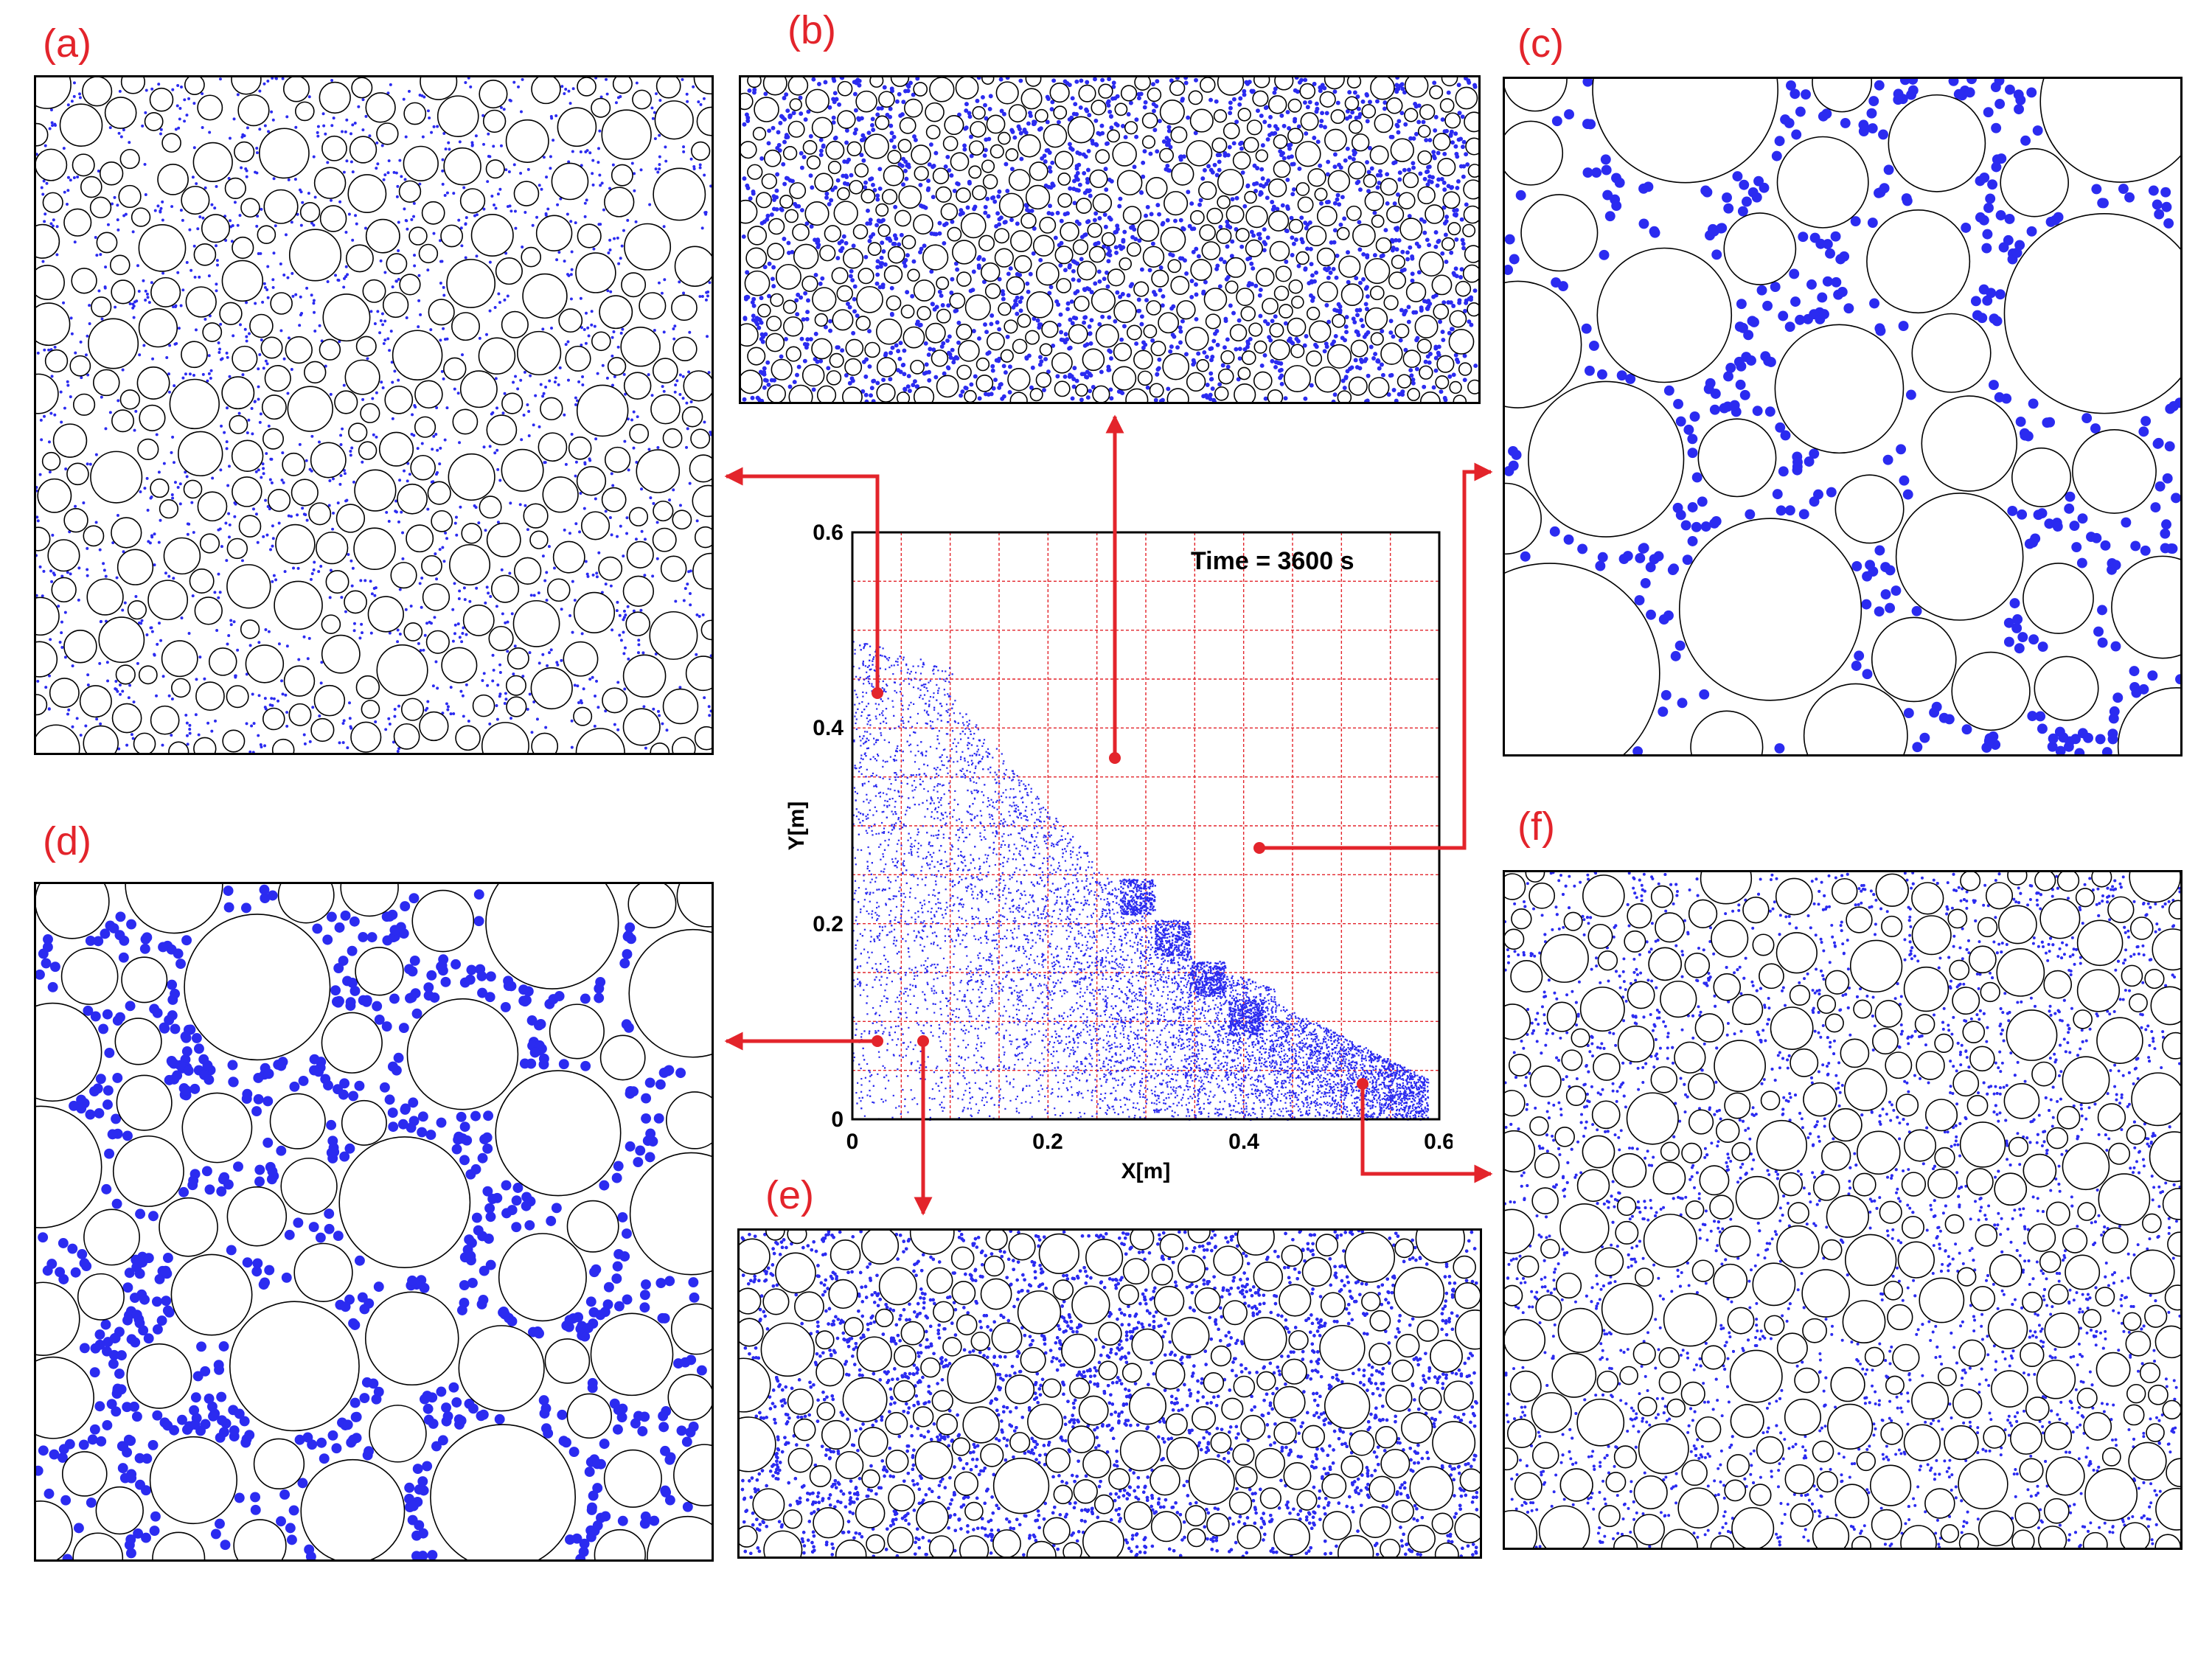  I want to click on panel-label-f: (f), so click(1536, 826).